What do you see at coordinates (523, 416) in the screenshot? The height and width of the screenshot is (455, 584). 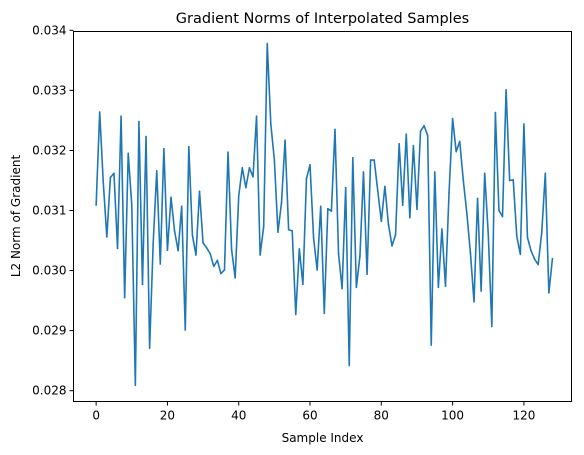 I see `x-tick-label: 120` at bounding box center [523, 416].